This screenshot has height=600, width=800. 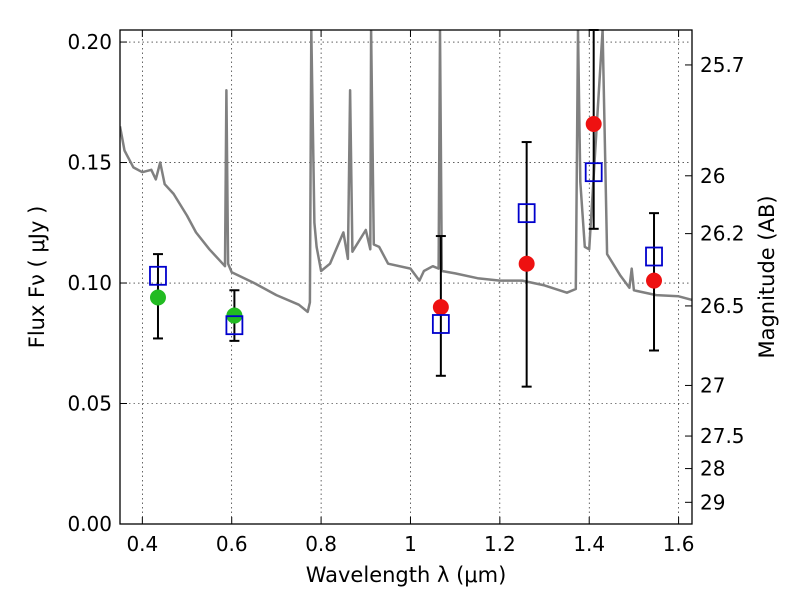 What do you see at coordinates (89, 163) in the screenshot?
I see `y-tick-label: 0.15` at bounding box center [89, 163].